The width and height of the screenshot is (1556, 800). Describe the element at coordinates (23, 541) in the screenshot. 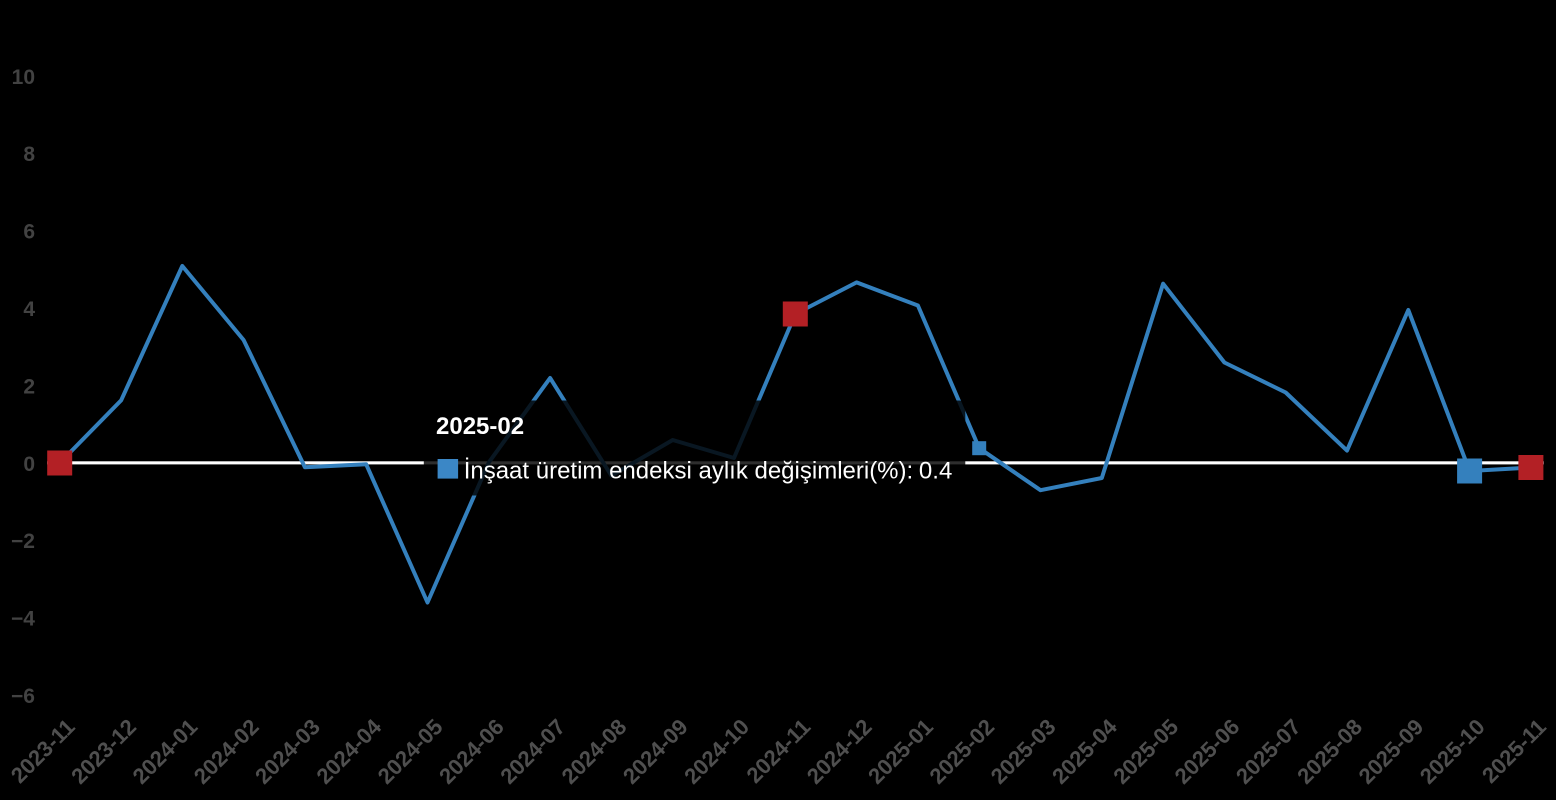

I see `svg-text: −2` at that location.